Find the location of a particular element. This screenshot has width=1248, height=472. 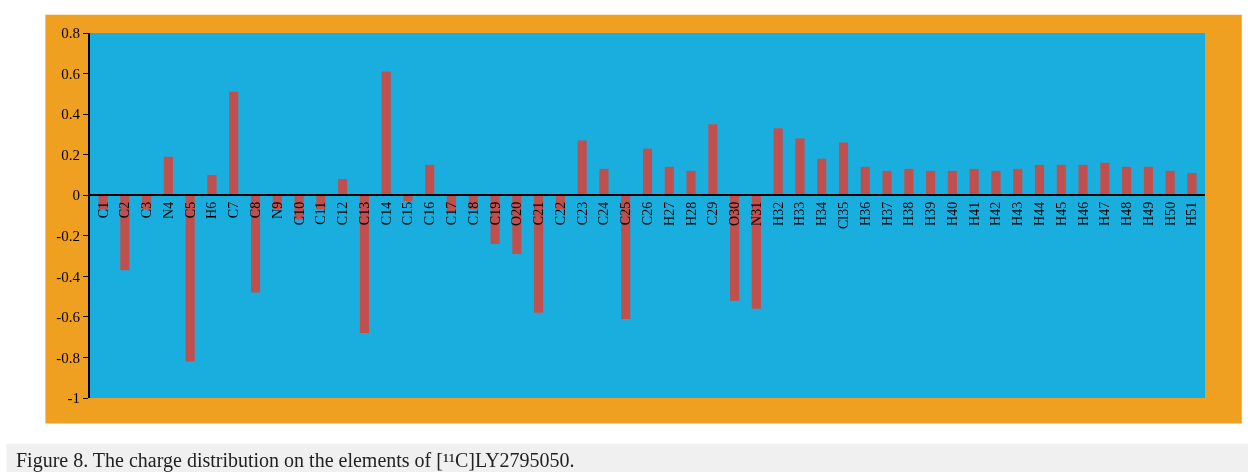

y-tick-label: 0.2 is located at coordinates (70, 154).